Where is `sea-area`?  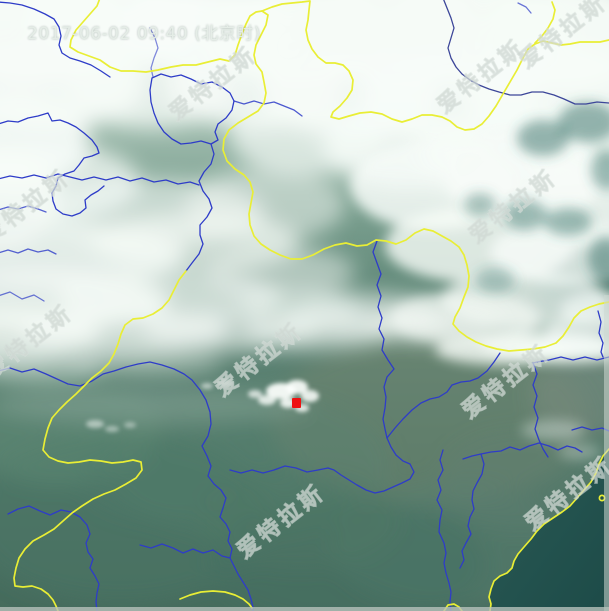 sea-area is located at coordinates (549, 530).